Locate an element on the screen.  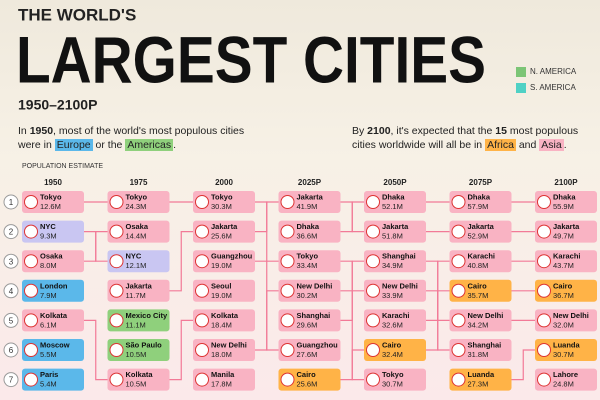
city-population: 52.9M is located at coordinates (478, 236).